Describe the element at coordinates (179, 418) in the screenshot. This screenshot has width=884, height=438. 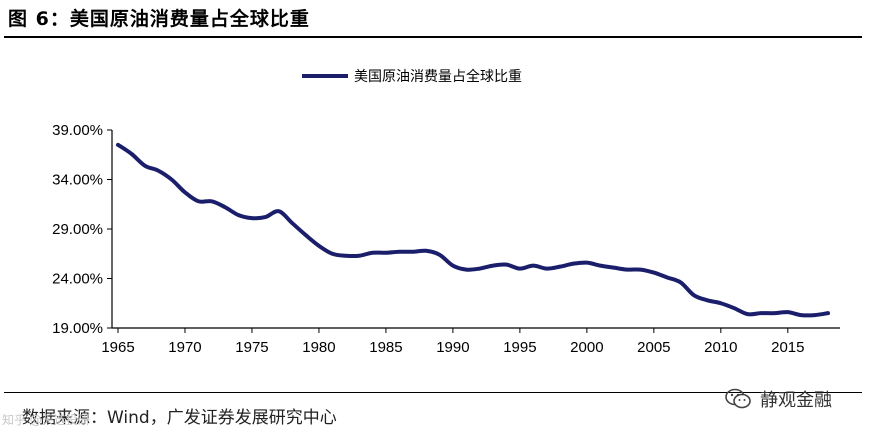
I see `source-note: 数据来源：Wind，广发证券发展研究中心` at that location.